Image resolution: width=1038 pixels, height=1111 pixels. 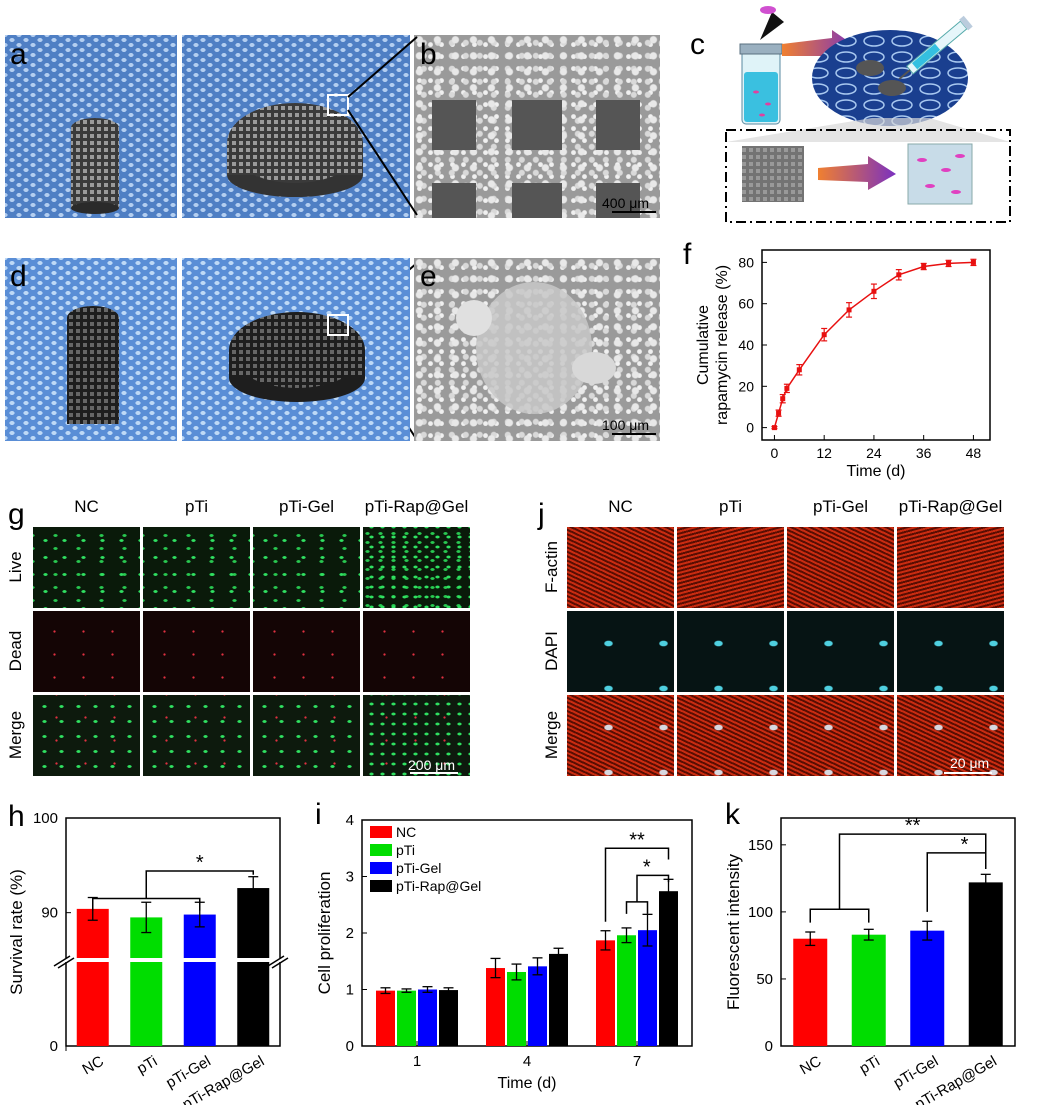 I want to click on sem-image-e, so click(x=537, y=349).